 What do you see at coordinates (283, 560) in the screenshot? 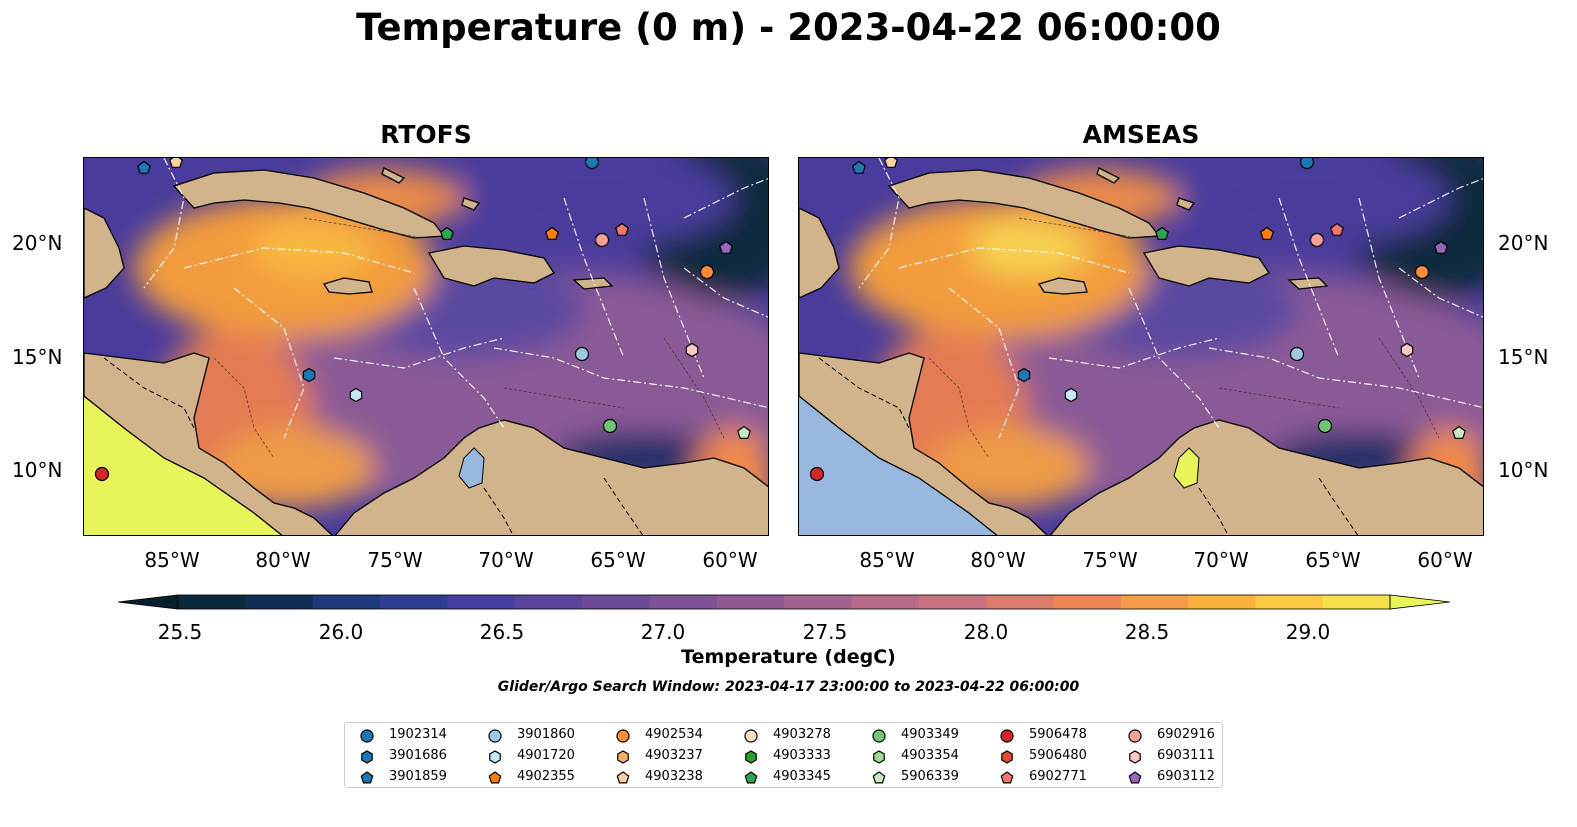
I see `lon-label-80w-rtofs: 80°W` at bounding box center [283, 560].